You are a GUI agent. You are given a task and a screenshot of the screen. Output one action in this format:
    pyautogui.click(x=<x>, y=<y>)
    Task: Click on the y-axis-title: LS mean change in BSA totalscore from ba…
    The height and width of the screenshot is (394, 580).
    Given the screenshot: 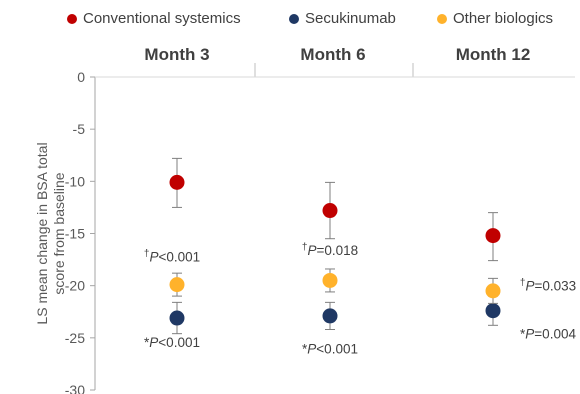 What is the action you would take?
    pyautogui.click(x=50, y=233)
    